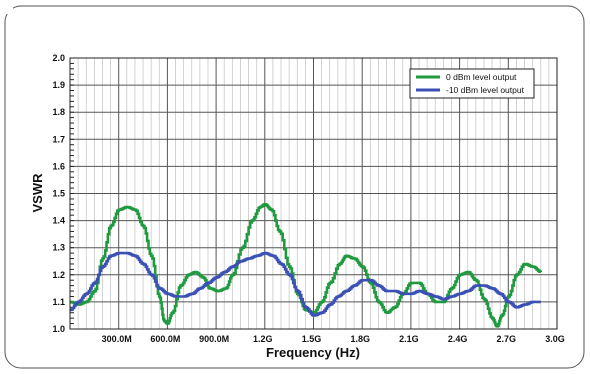 Image resolution: width=590 pixels, height=374 pixels. Describe the element at coordinates (58, 85) in the screenshot. I see `y-tick-label: 1.9` at that location.